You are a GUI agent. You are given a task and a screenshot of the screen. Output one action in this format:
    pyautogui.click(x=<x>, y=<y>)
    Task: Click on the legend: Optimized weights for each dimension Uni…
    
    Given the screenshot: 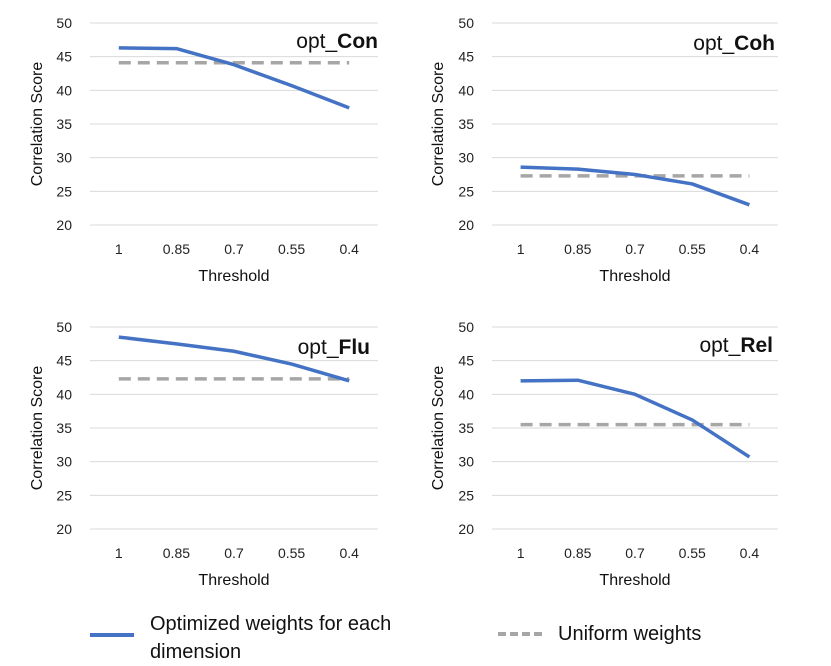 What is the action you would take?
    pyautogui.click(x=415, y=632)
    